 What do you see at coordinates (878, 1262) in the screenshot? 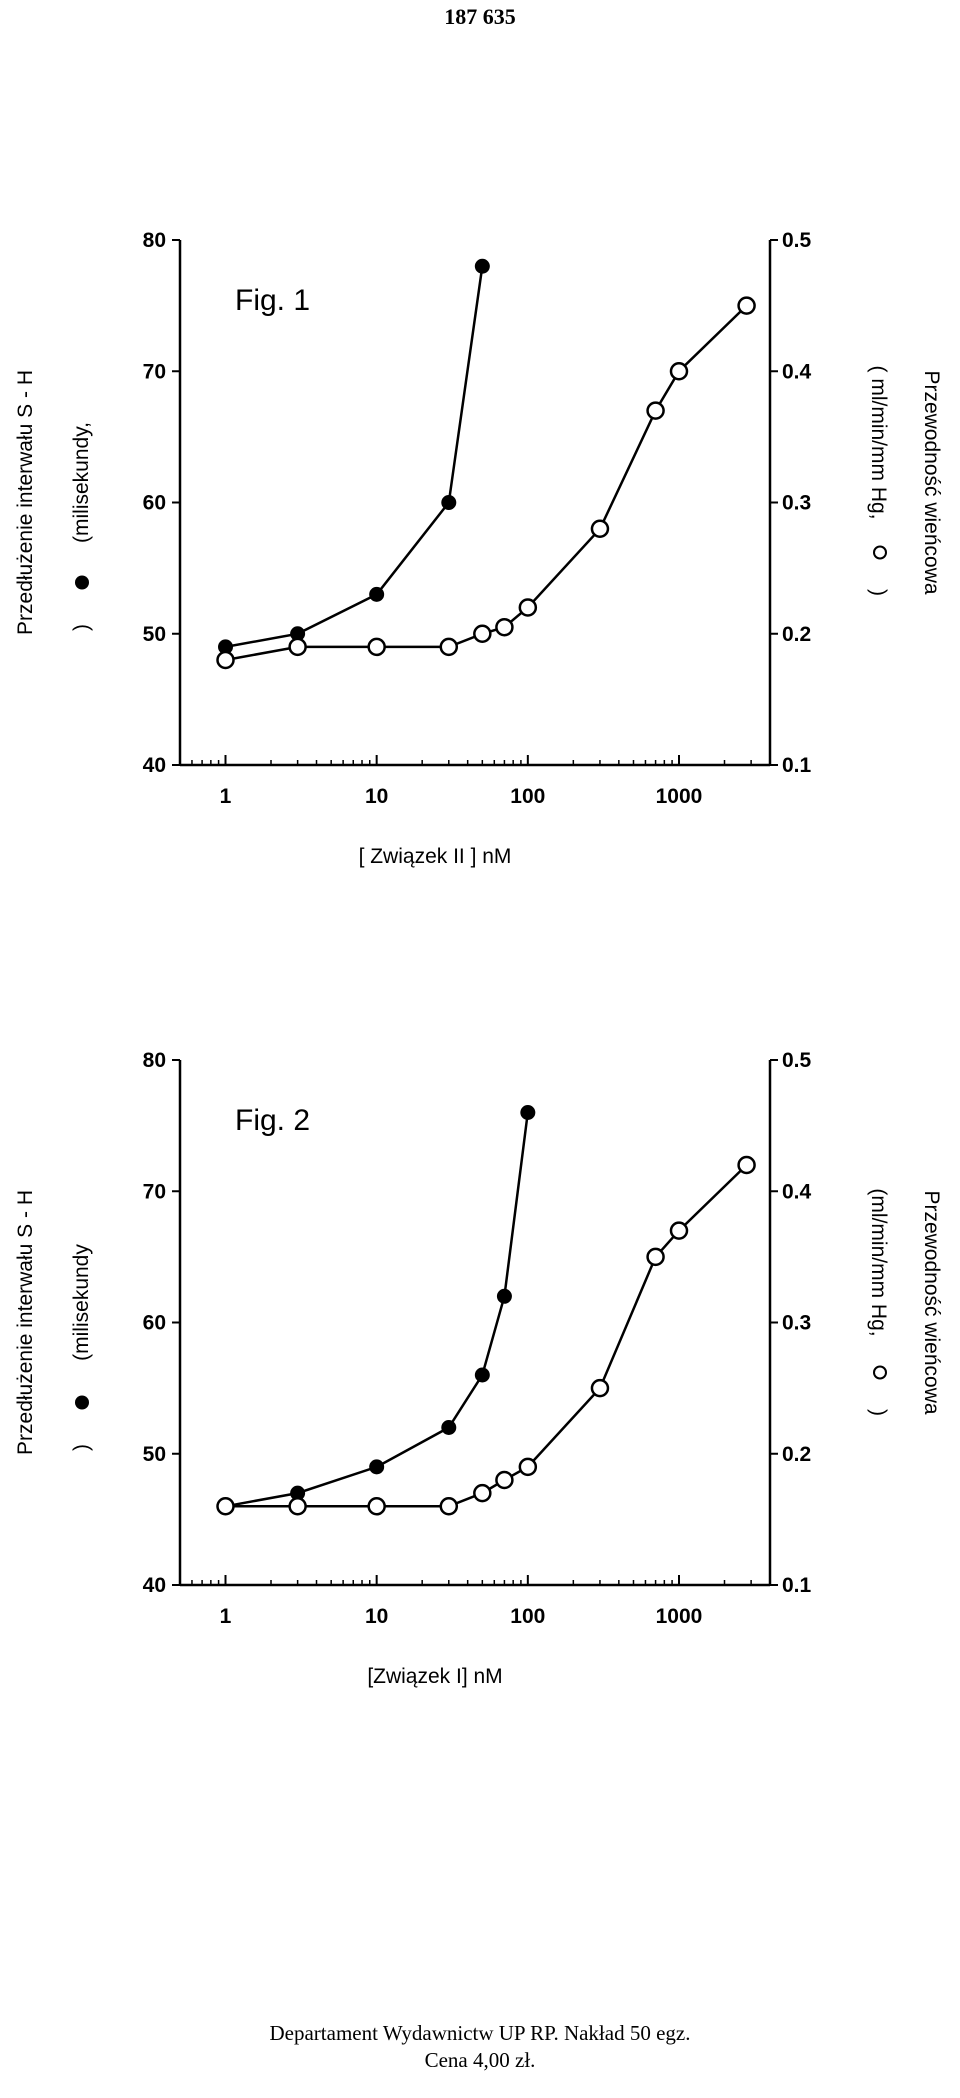
I see `right-y-axis-units: (ml/min/mm Hg,` at bounding box center [878, 1262].